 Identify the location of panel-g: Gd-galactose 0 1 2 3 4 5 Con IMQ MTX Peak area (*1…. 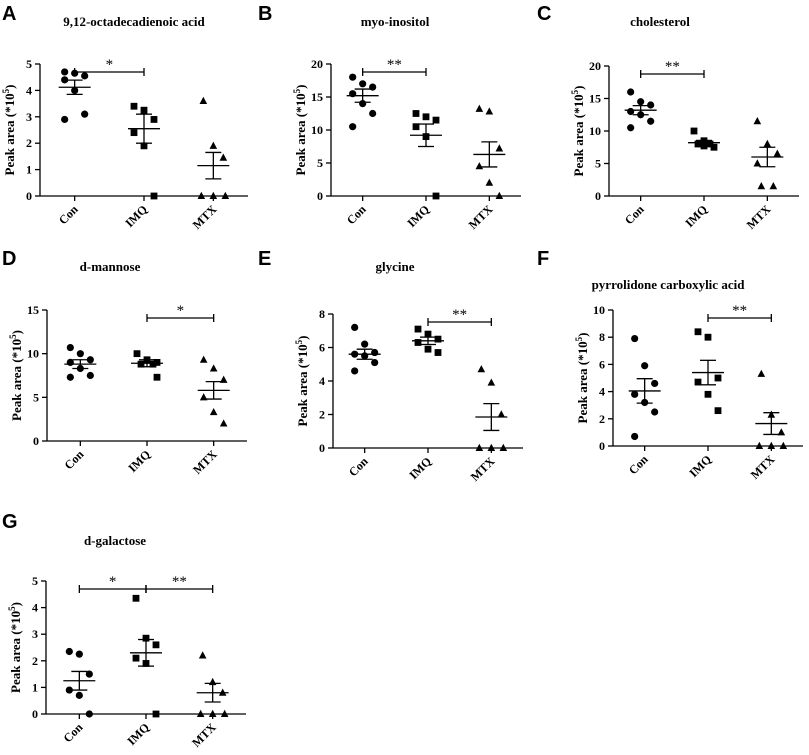
(124, 630).